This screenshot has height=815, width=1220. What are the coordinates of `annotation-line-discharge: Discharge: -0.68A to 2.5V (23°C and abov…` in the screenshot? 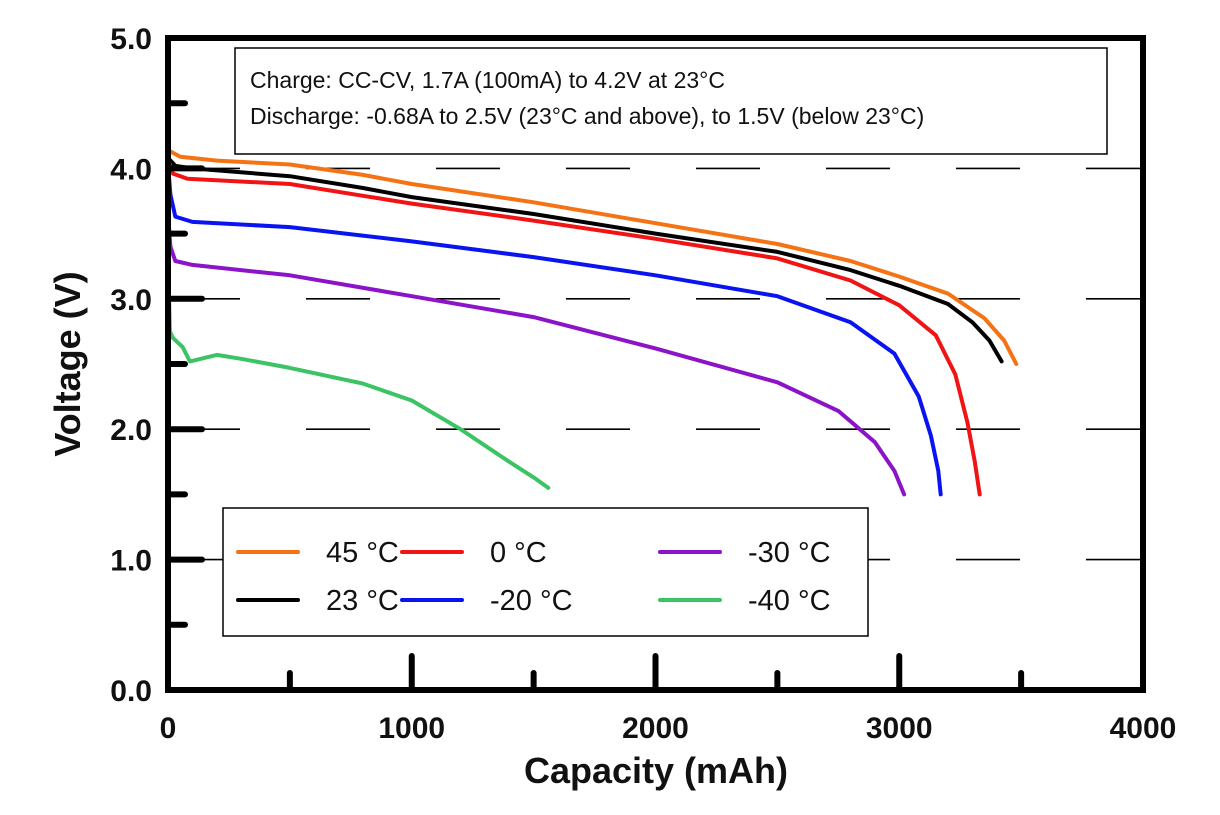 It's located at (587, 116).